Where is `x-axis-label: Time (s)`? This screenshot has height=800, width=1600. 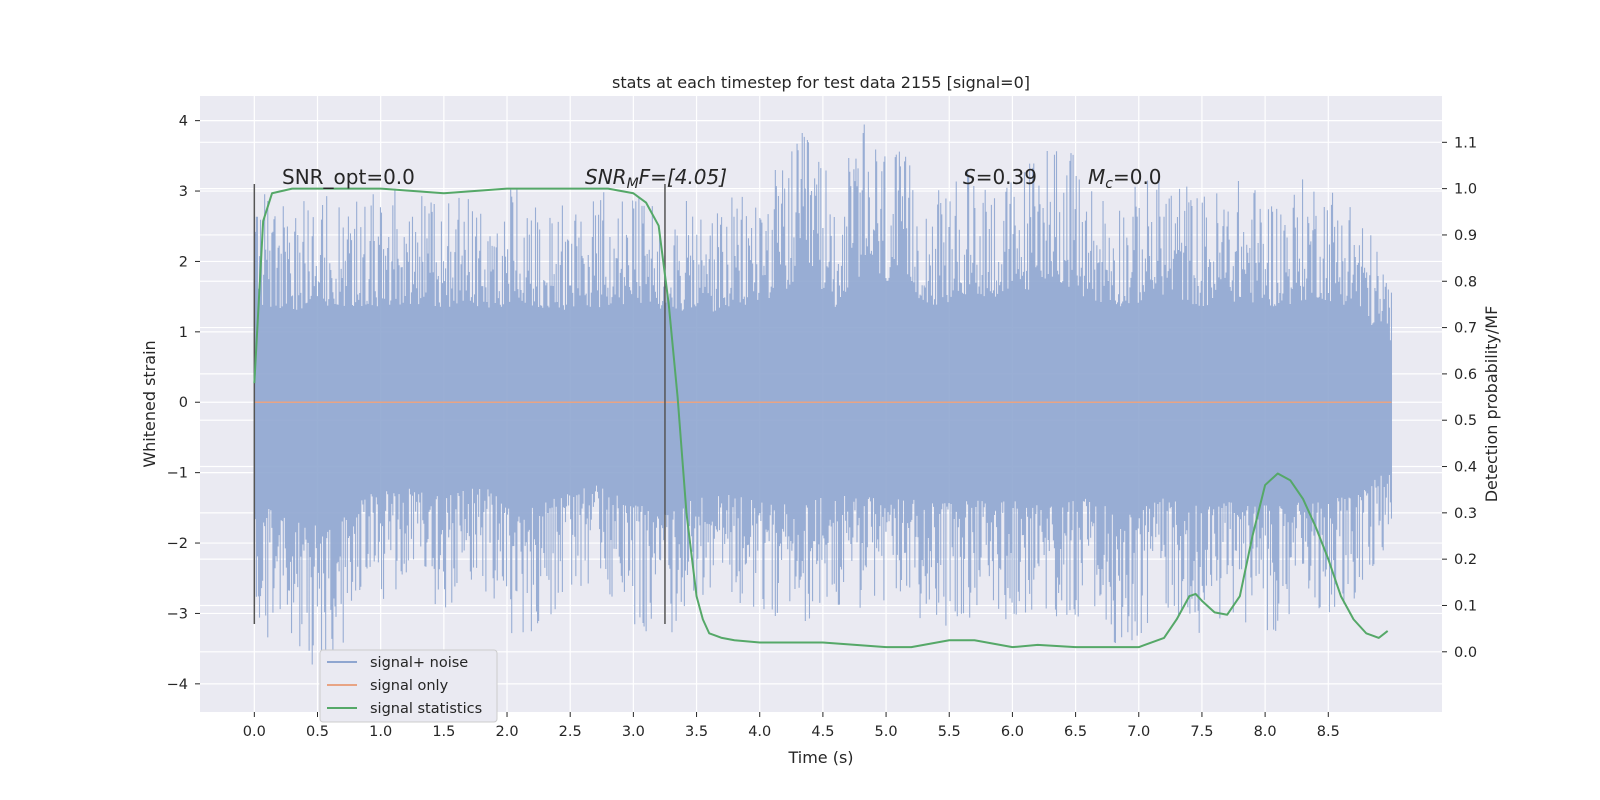
x-axis-label: Time (s) is located at coordinates (820, 757).